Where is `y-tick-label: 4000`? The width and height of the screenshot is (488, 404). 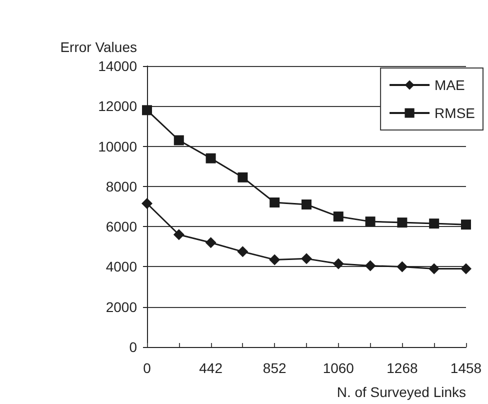
y-tick-label: 4000 is located at coordinates (122, 266).